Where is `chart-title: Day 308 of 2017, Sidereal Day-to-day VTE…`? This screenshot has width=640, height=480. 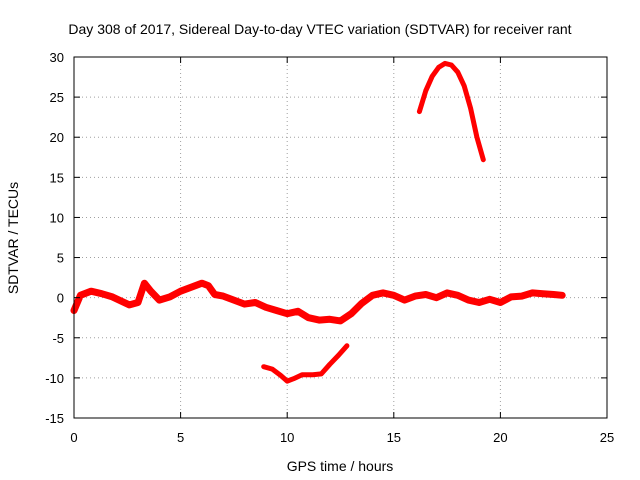 chart-title: Day 308 of 2017, Sidereal Day-to-day VTE… is located at coordinates (319, 29).